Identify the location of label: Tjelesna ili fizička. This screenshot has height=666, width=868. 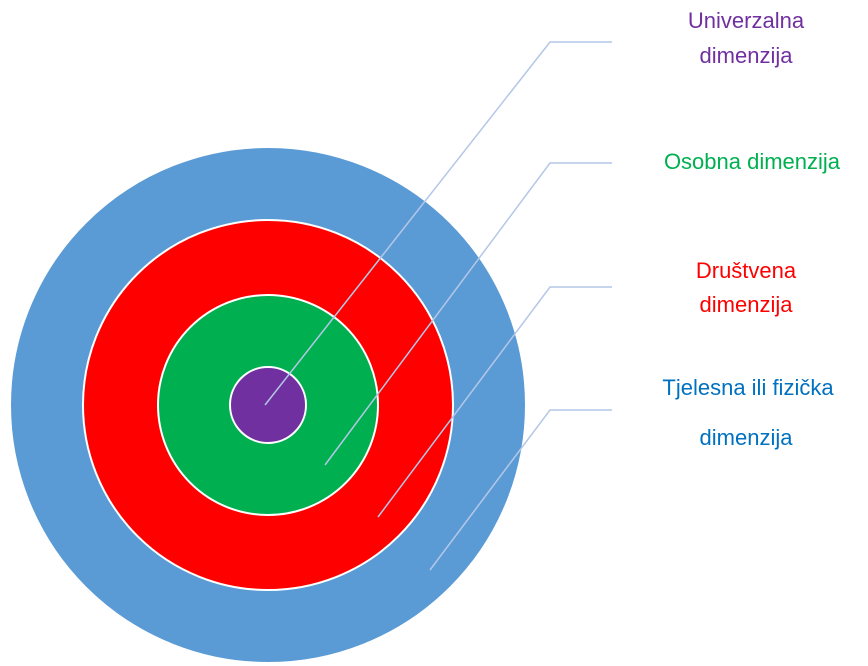
(748, 387).